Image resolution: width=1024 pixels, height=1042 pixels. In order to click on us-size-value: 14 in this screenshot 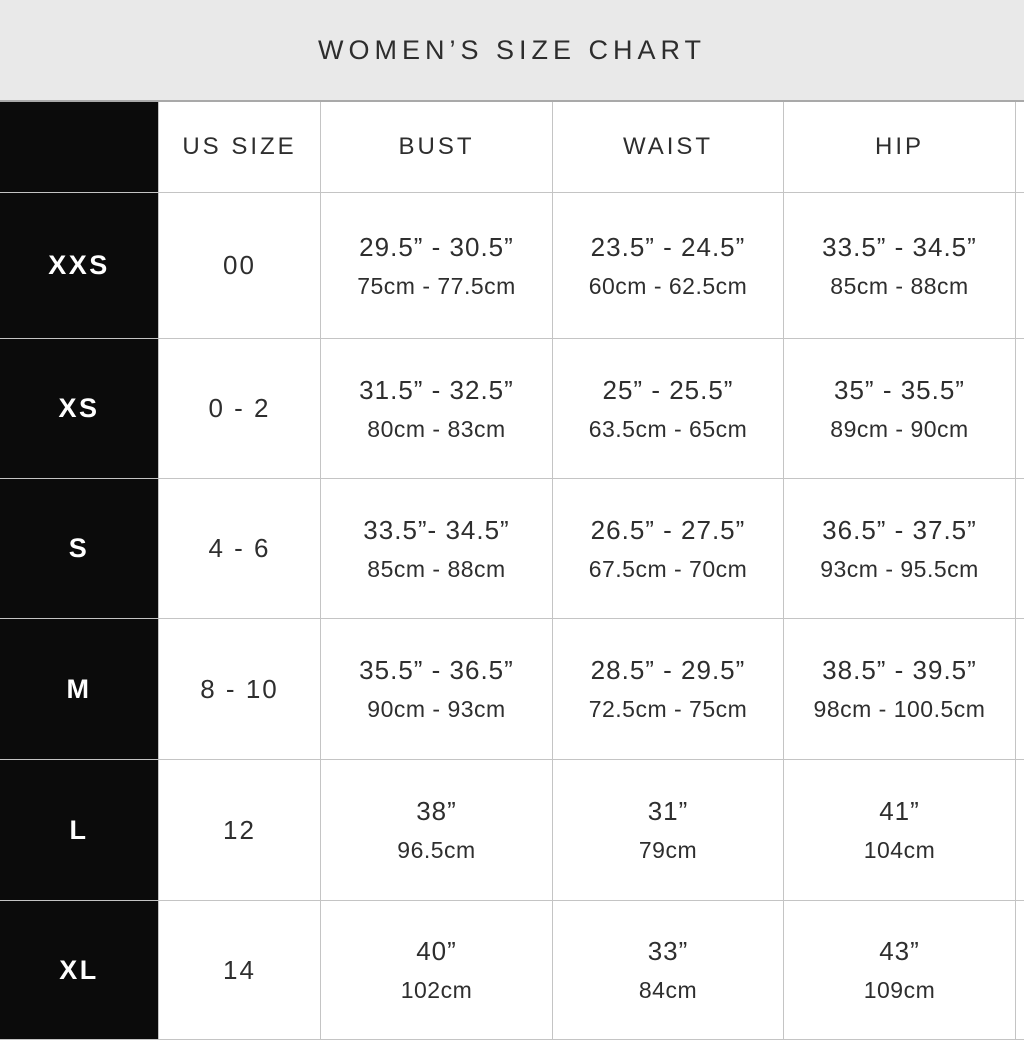, I will do `click(239, 969)`.